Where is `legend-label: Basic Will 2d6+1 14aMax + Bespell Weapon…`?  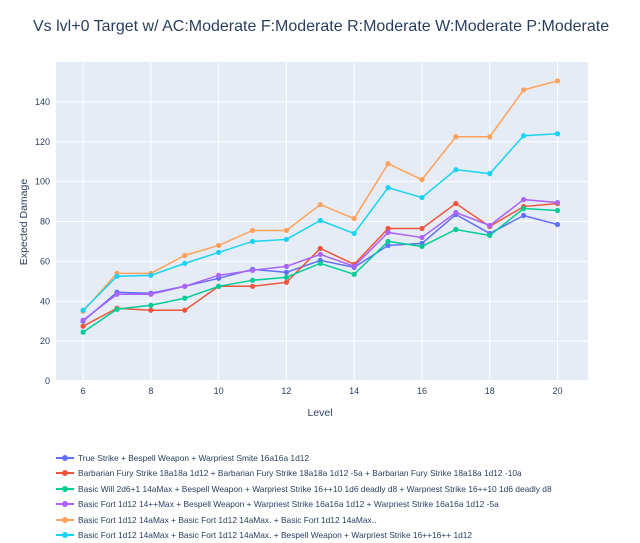
legend-label: Basic Will 2d6+1 14aMax + Bespell Weapon… is located at coordinates (315, 489).